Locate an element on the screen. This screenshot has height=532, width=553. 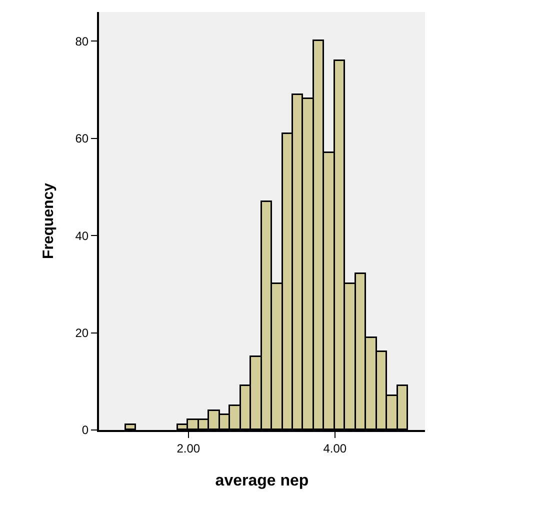
y-tick-label: 40 is located at coordinates (82, 235).